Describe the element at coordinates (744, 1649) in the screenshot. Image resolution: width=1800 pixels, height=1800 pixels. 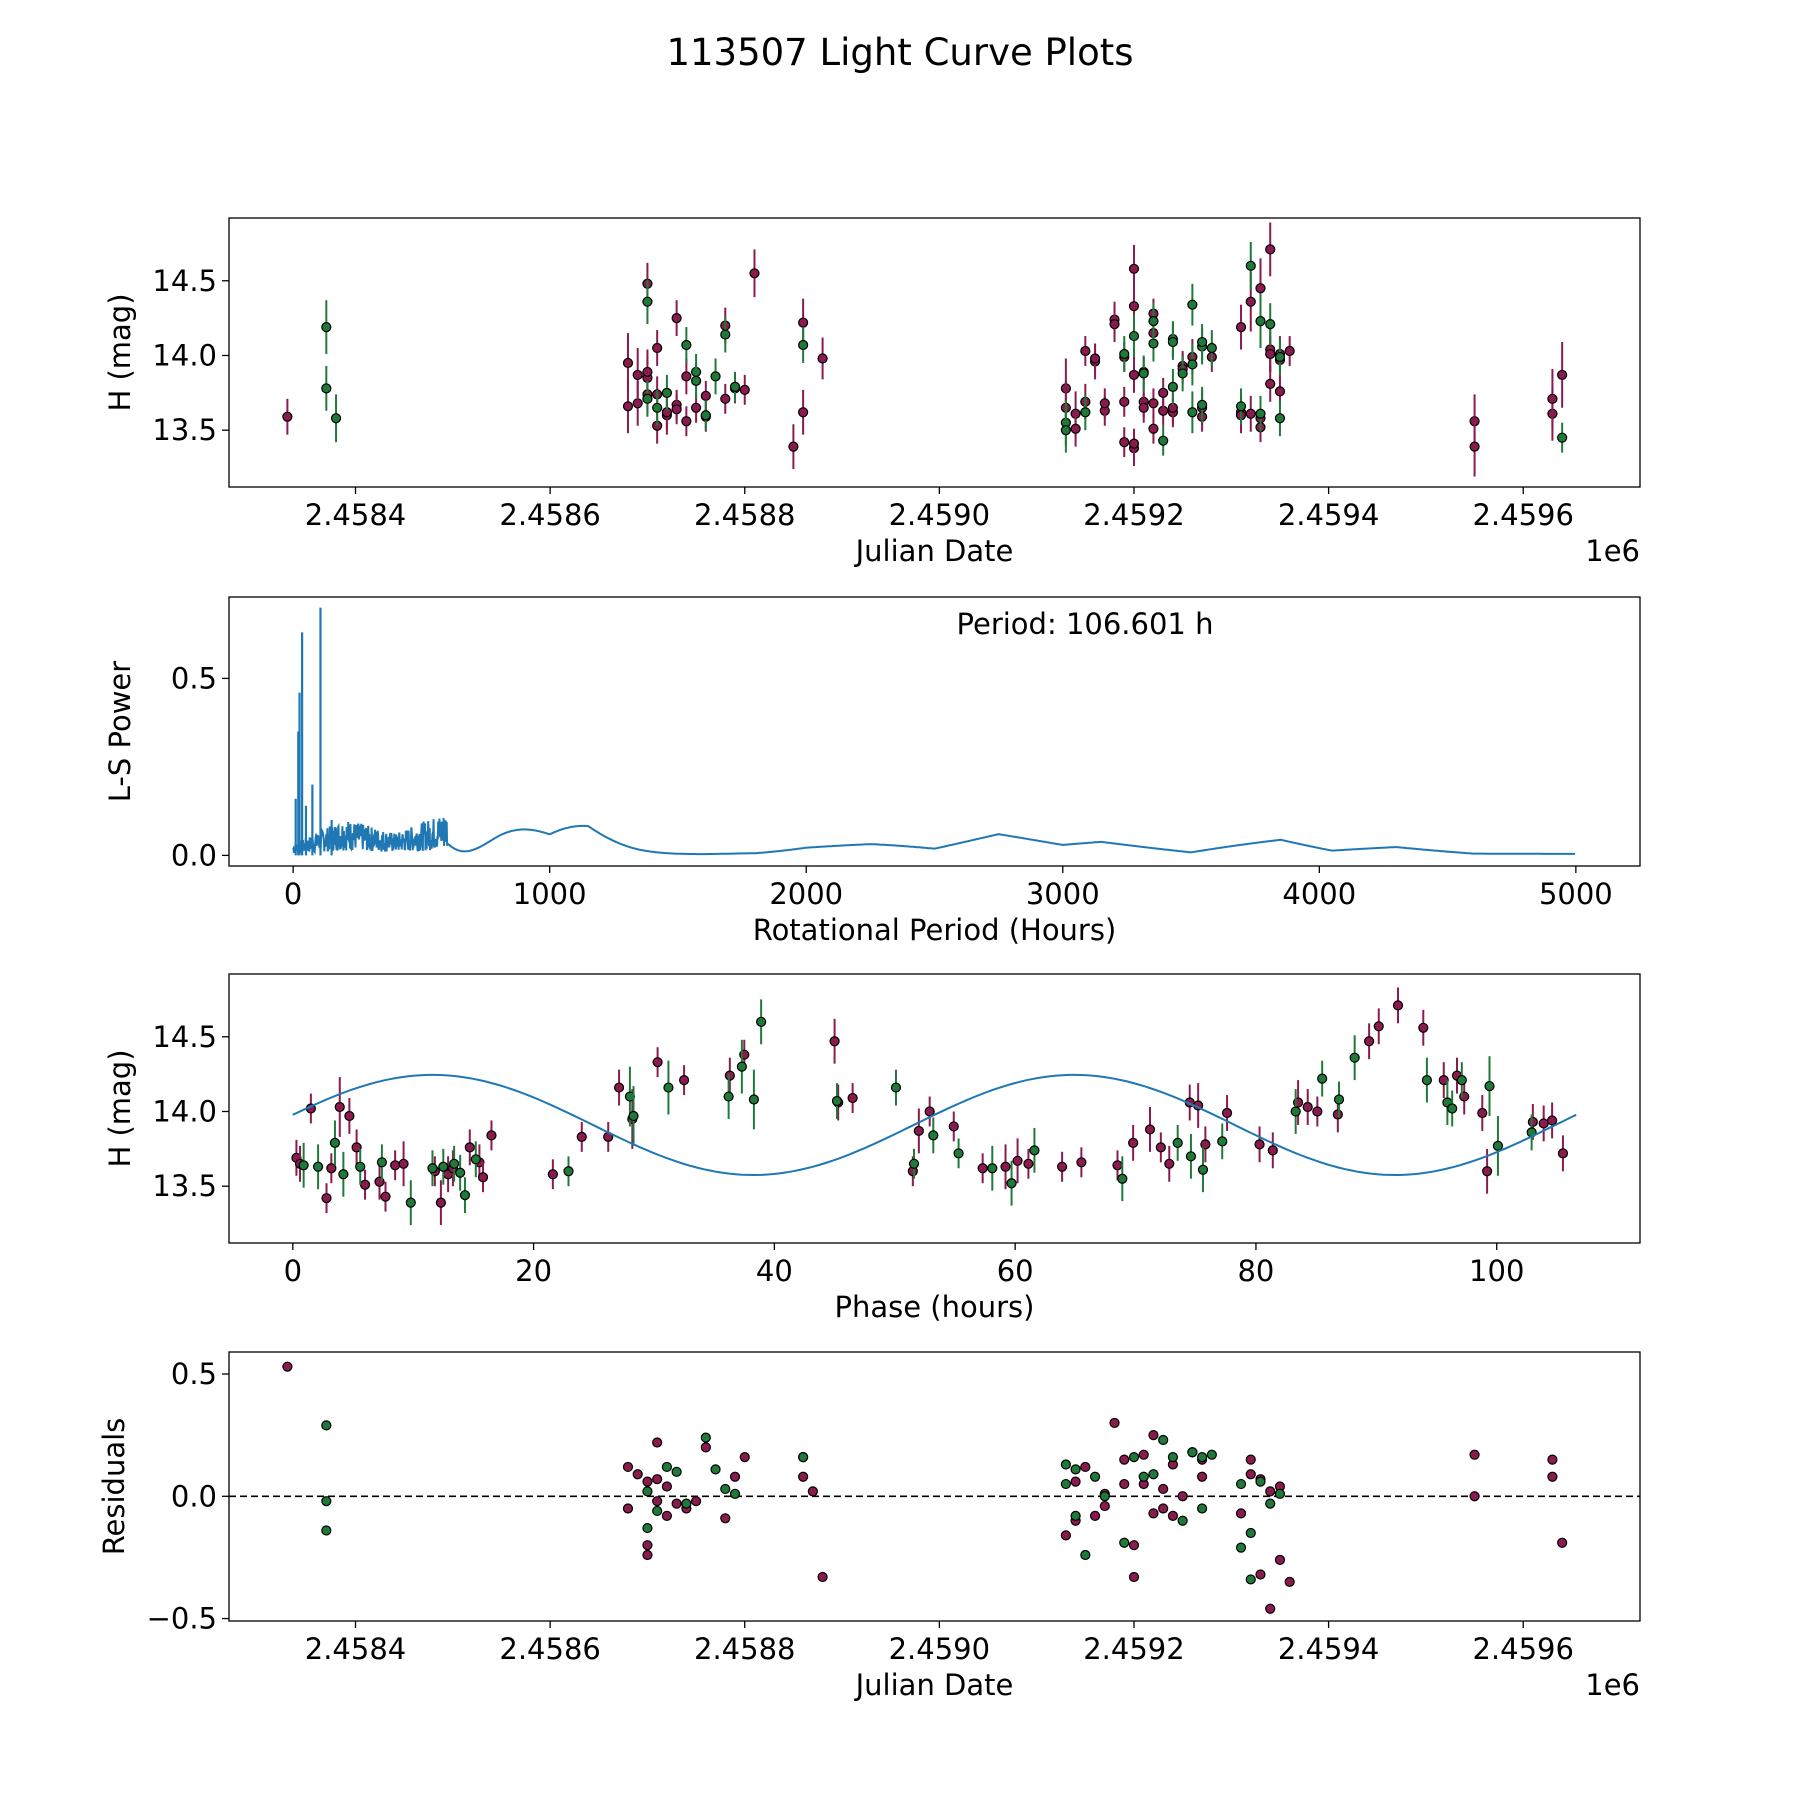
I see `x-tick-label: 2.4588` at that location.